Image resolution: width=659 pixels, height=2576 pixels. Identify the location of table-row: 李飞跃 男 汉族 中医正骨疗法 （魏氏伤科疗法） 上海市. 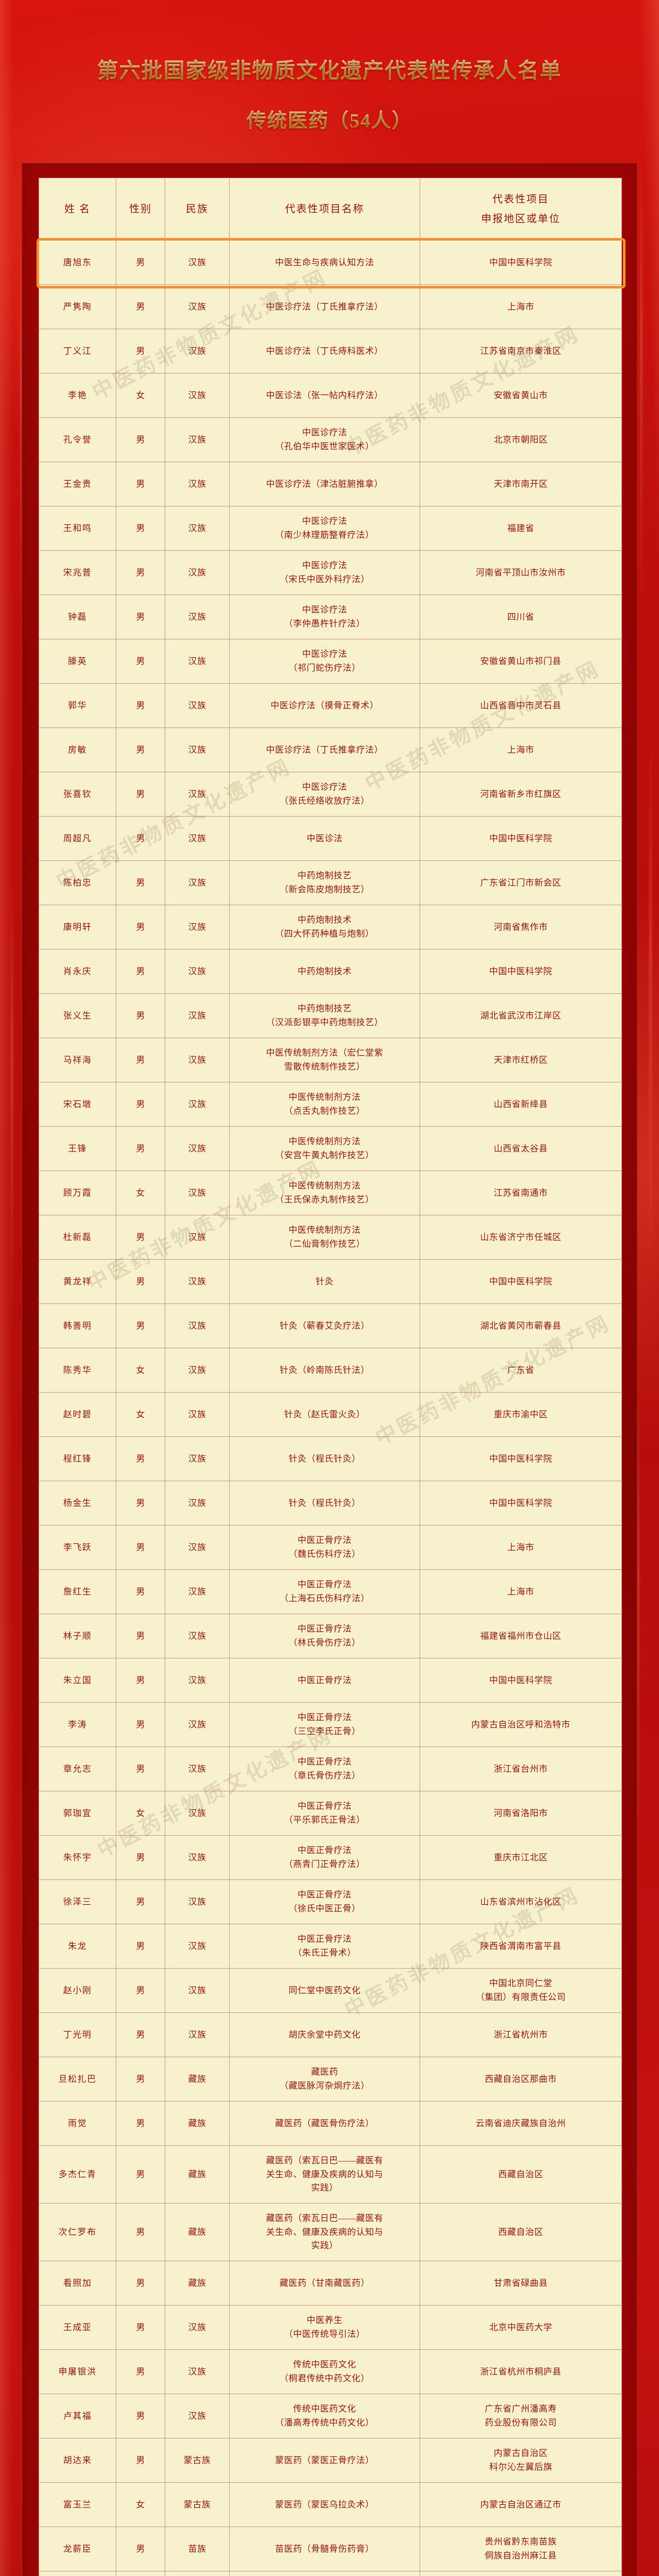
(331, 1547).